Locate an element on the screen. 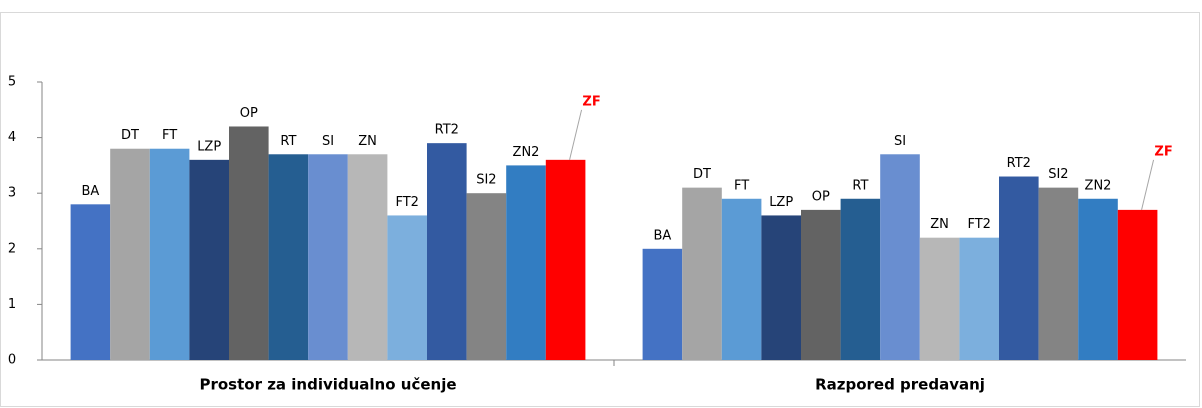  x-tick-label: Razpored predavanj is located at coordinates (900, 385).